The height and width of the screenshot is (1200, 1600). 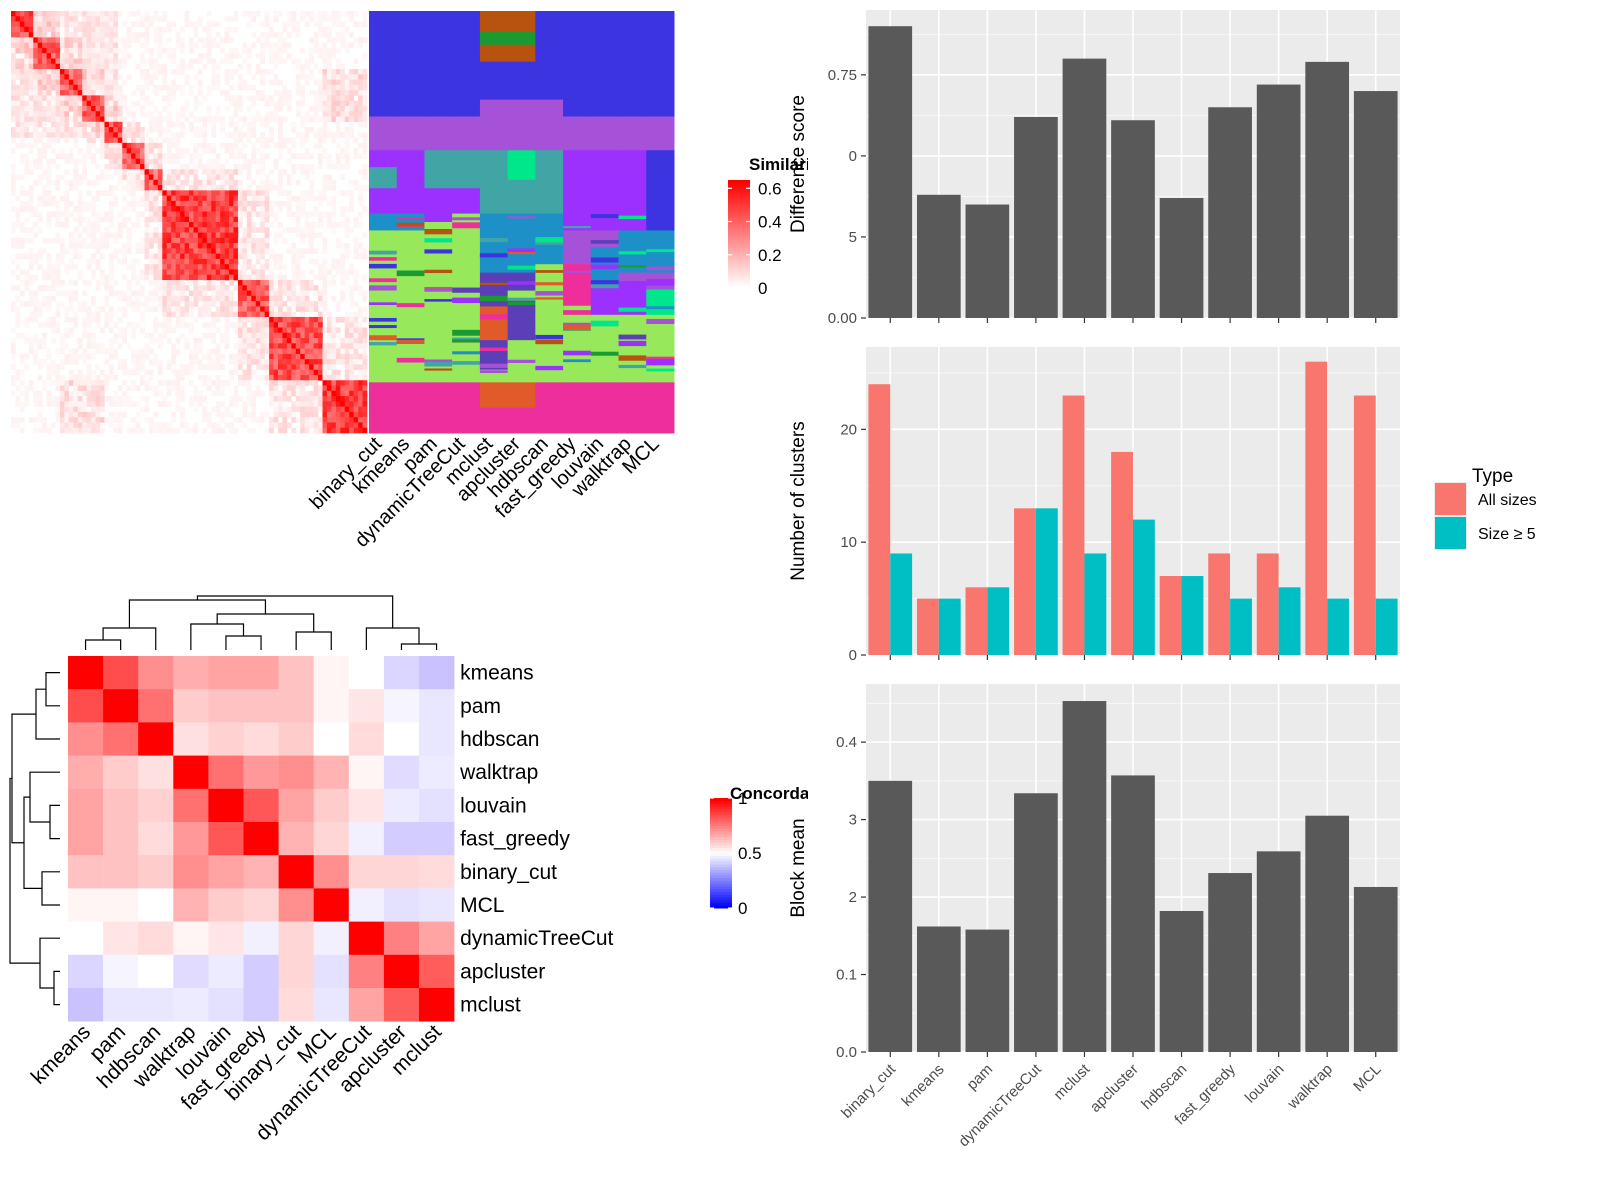 I want to click on similarity-legend-swatch, so click(x=739, y=273).